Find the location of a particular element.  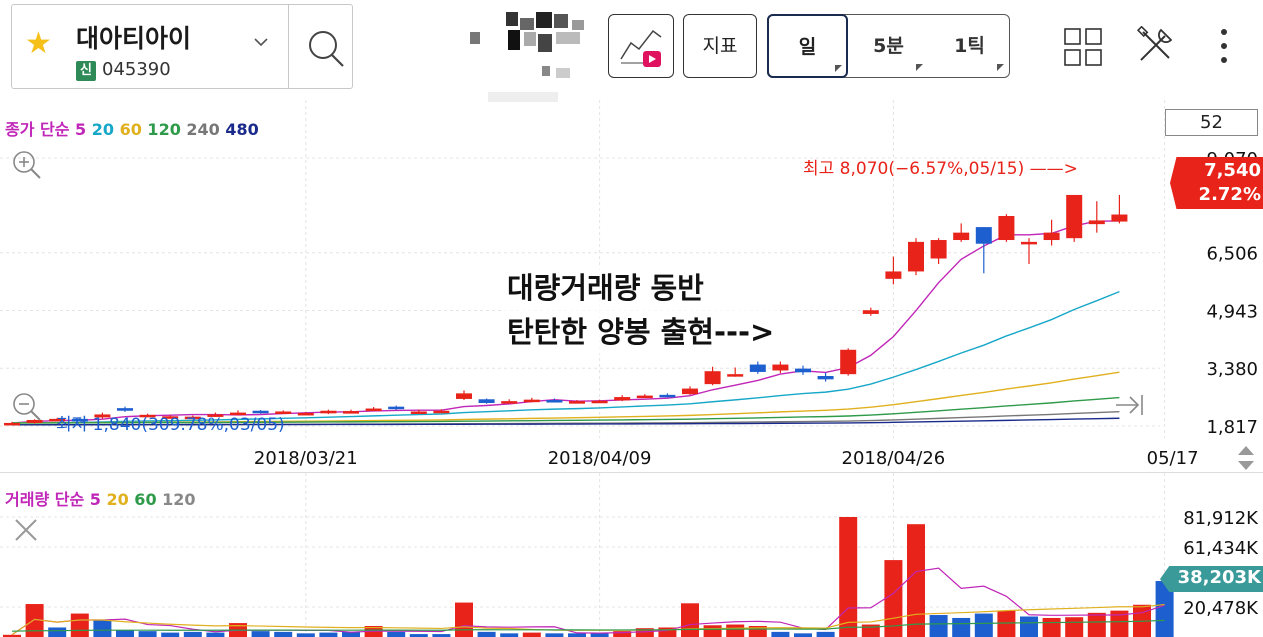

current-price-tag is located at coordinates (1216, 183).